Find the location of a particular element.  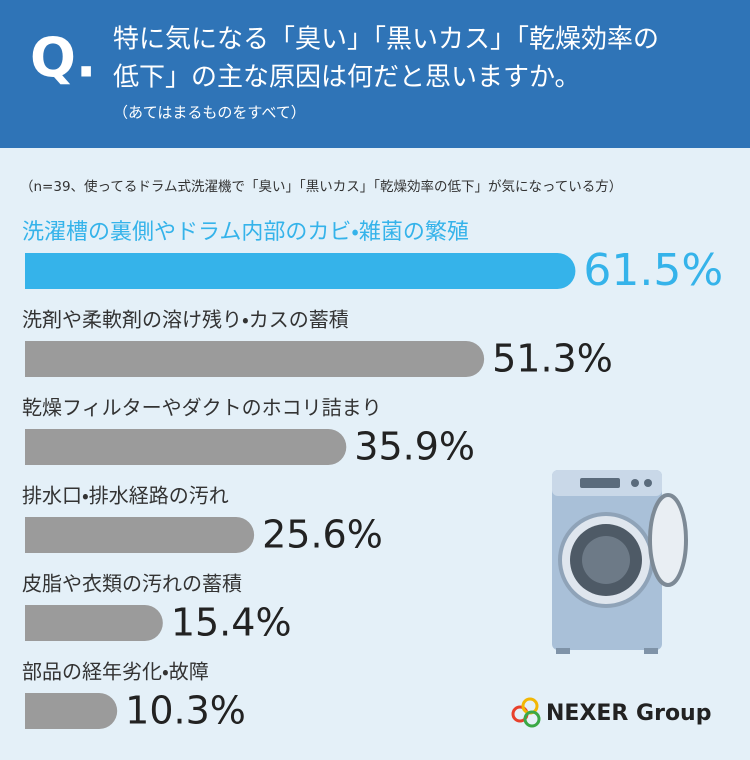

value-label: 25.6% is located at coordinates (322, 535).